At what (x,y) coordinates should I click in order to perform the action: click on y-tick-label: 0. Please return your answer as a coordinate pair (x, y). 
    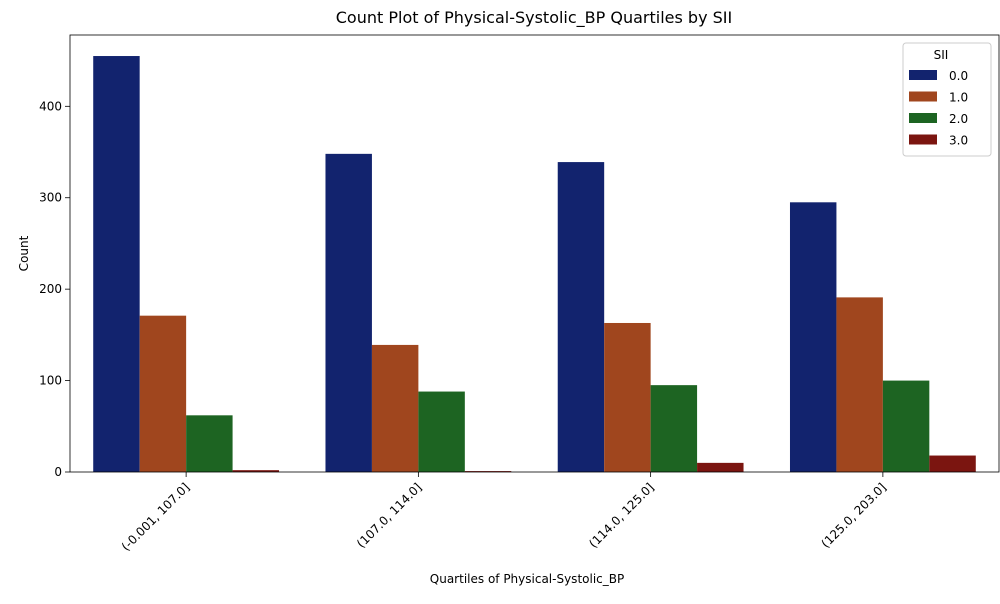
    Looking at the image, I should click on (58, 472).